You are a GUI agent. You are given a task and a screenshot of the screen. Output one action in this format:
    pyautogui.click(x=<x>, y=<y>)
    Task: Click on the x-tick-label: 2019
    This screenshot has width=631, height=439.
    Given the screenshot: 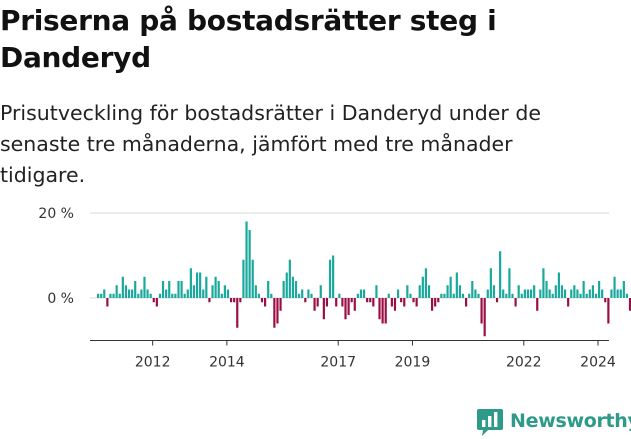 What is the action you would take?
    pyautogui.click(x=413, y=363)
    